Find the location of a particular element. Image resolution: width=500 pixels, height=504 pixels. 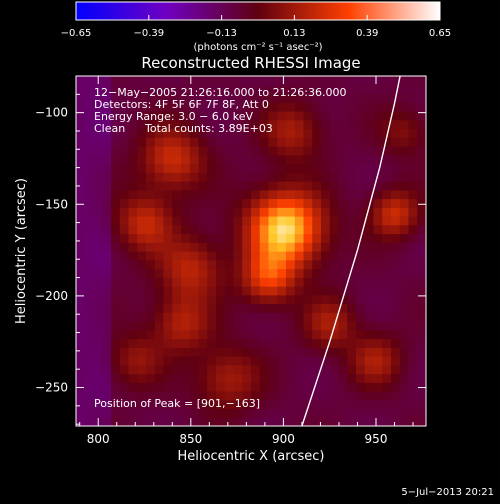

annotation-detectors: Detectors: 4F 5F 6F 7F 8F, Att 0 is located at coordinates (181, 104).